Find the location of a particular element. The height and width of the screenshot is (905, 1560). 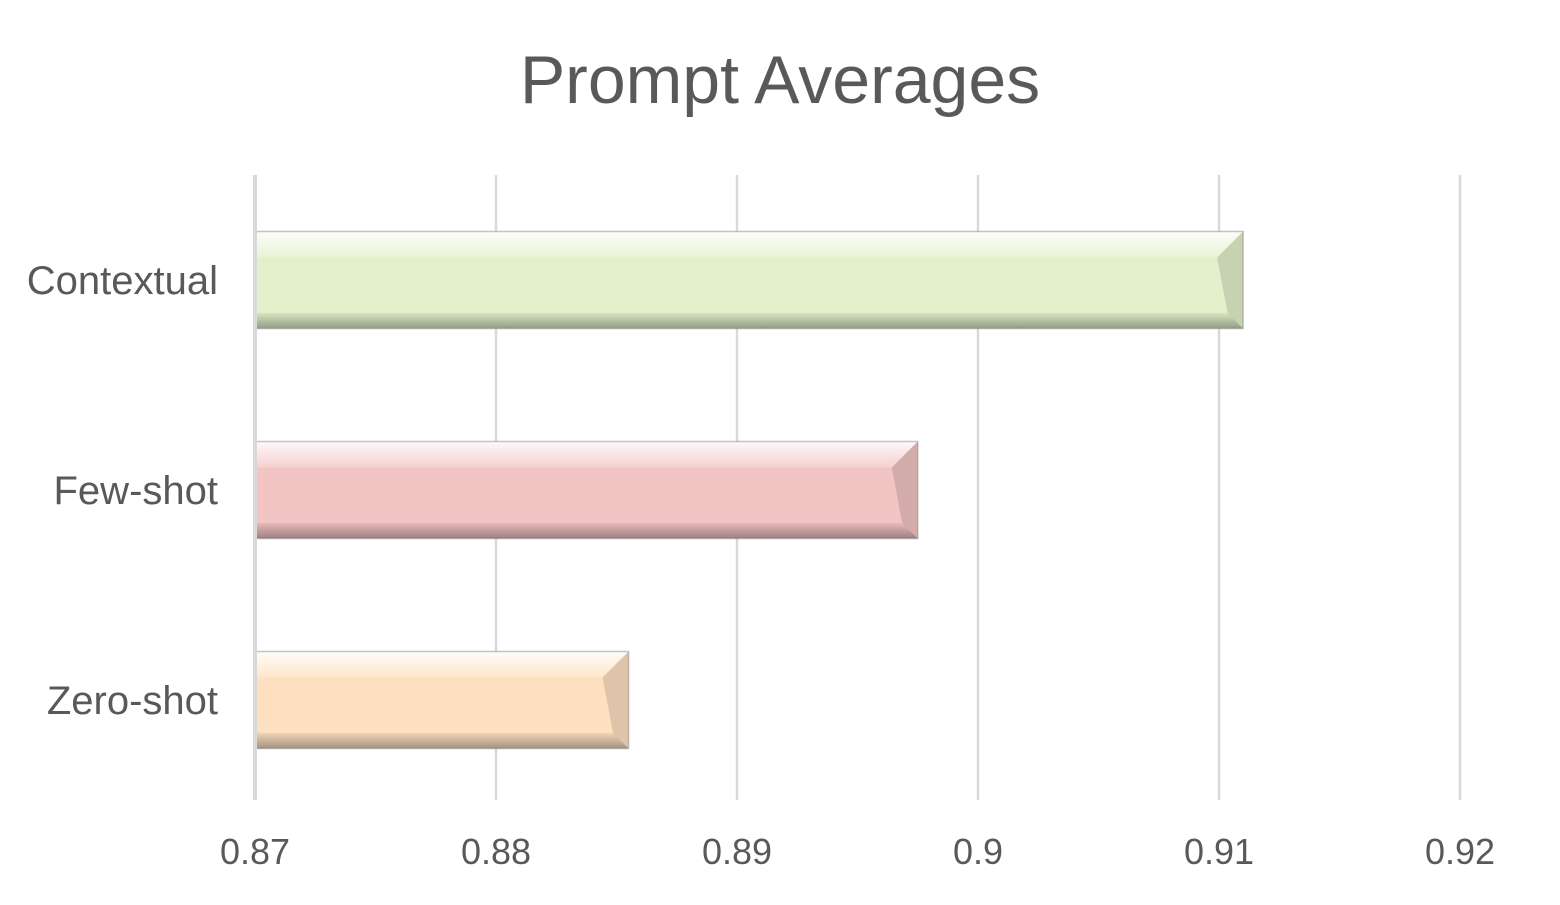

category-labels: Contextual Few-shot Zero-shot is located at coordinates (122, 491).